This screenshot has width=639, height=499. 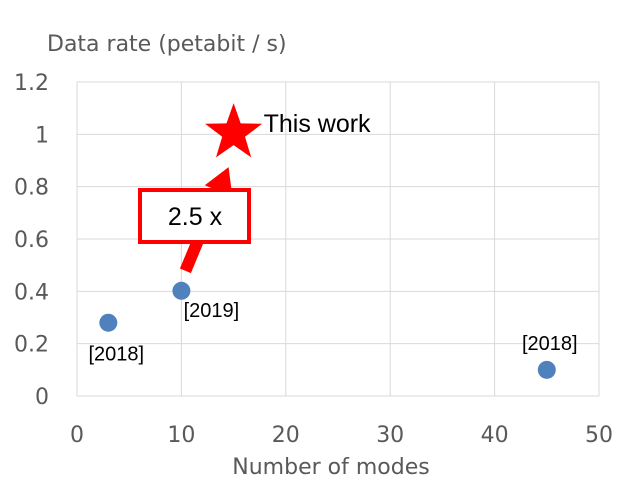 I want to click on x-tick-label: 40, so click(x=495, y=435).